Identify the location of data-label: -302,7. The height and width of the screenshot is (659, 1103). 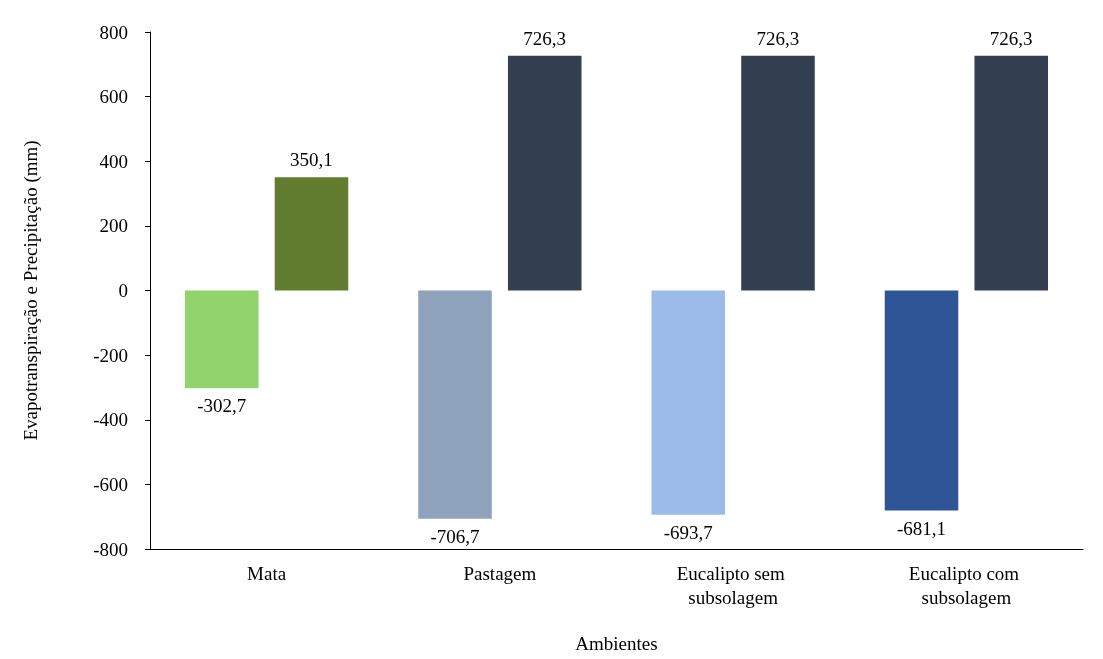
(222, 406).